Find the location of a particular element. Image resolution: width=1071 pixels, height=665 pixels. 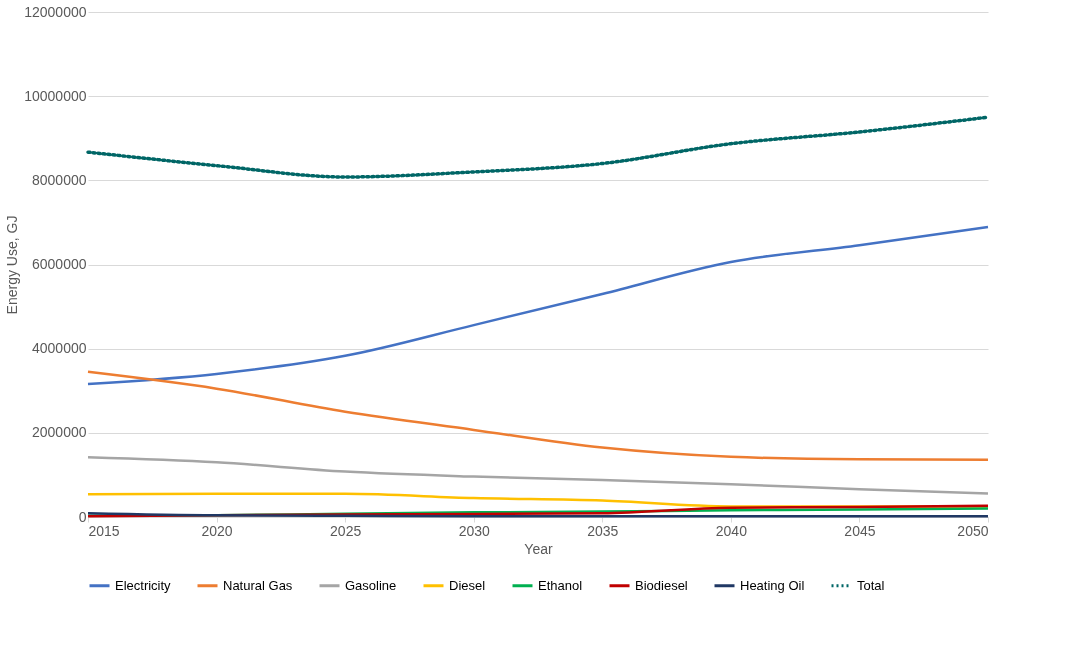

legend-label: Natural Gas is located at coordinates (258, 585).